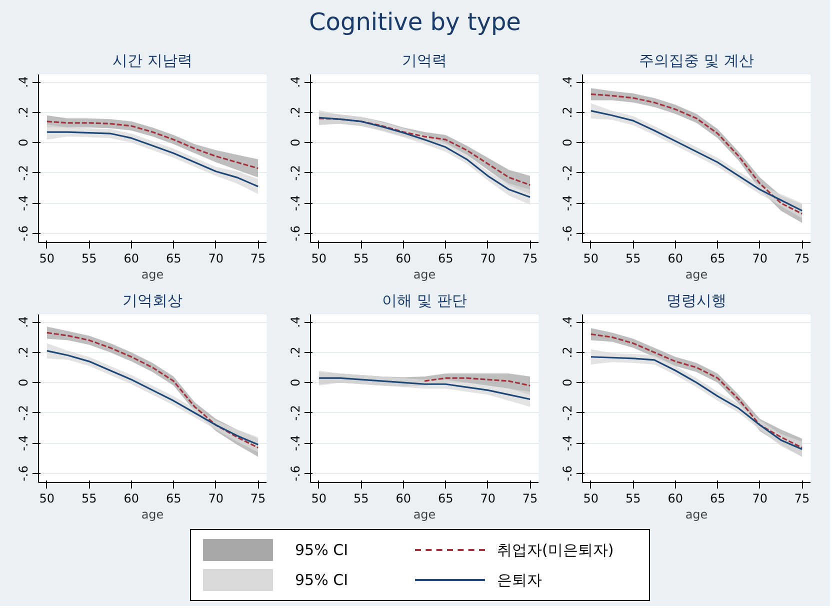  Describe the element at coordinates (424, 61) in the screenshot. I see `chart-title: 기억력` at that location.